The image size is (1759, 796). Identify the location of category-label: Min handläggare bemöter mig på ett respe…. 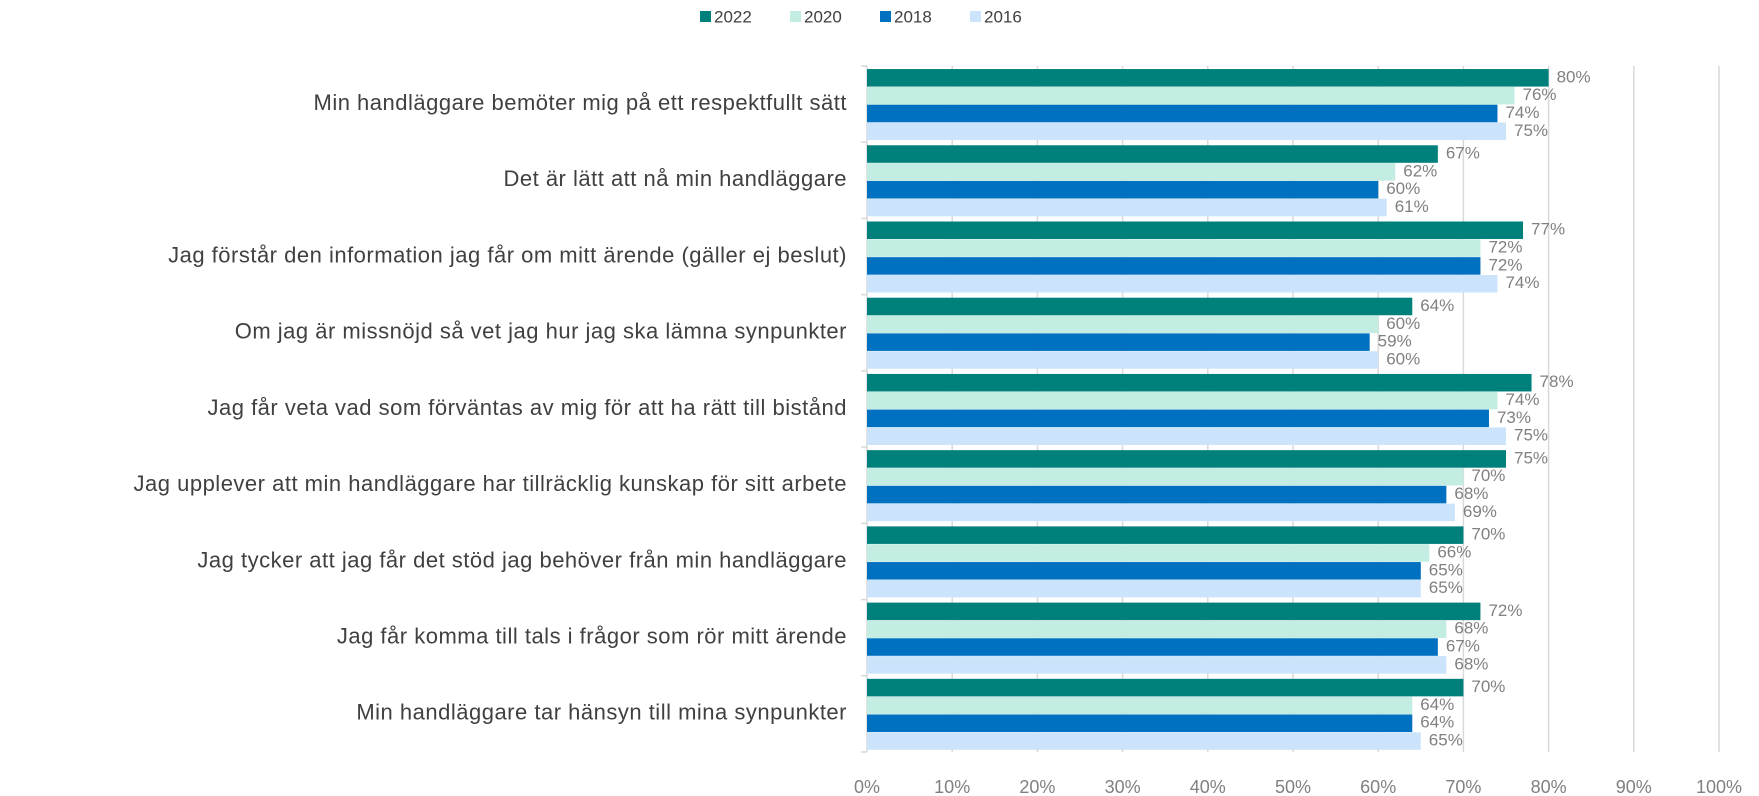
(581, 102).